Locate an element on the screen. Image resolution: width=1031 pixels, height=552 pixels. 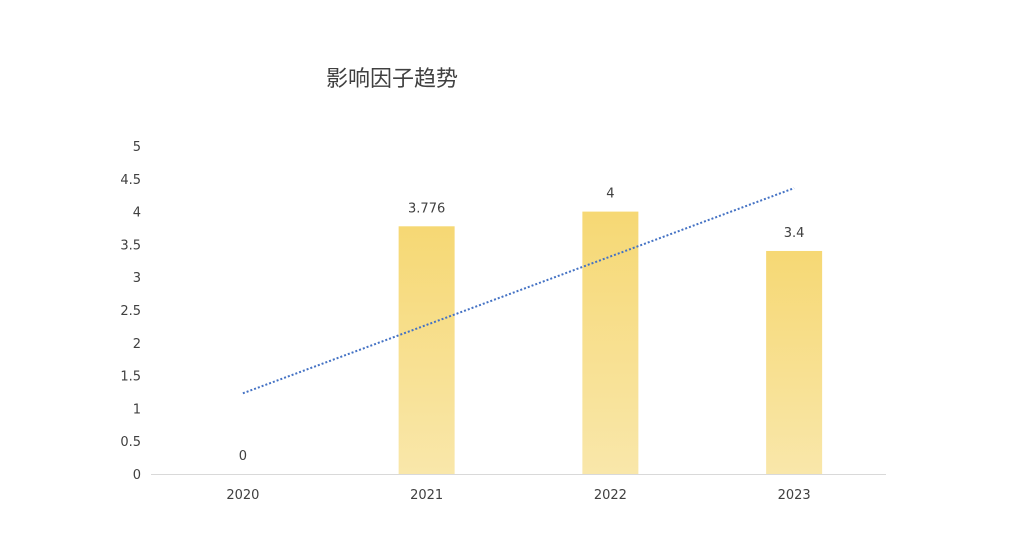
bar-2023 is located at coordinates (794, 362).